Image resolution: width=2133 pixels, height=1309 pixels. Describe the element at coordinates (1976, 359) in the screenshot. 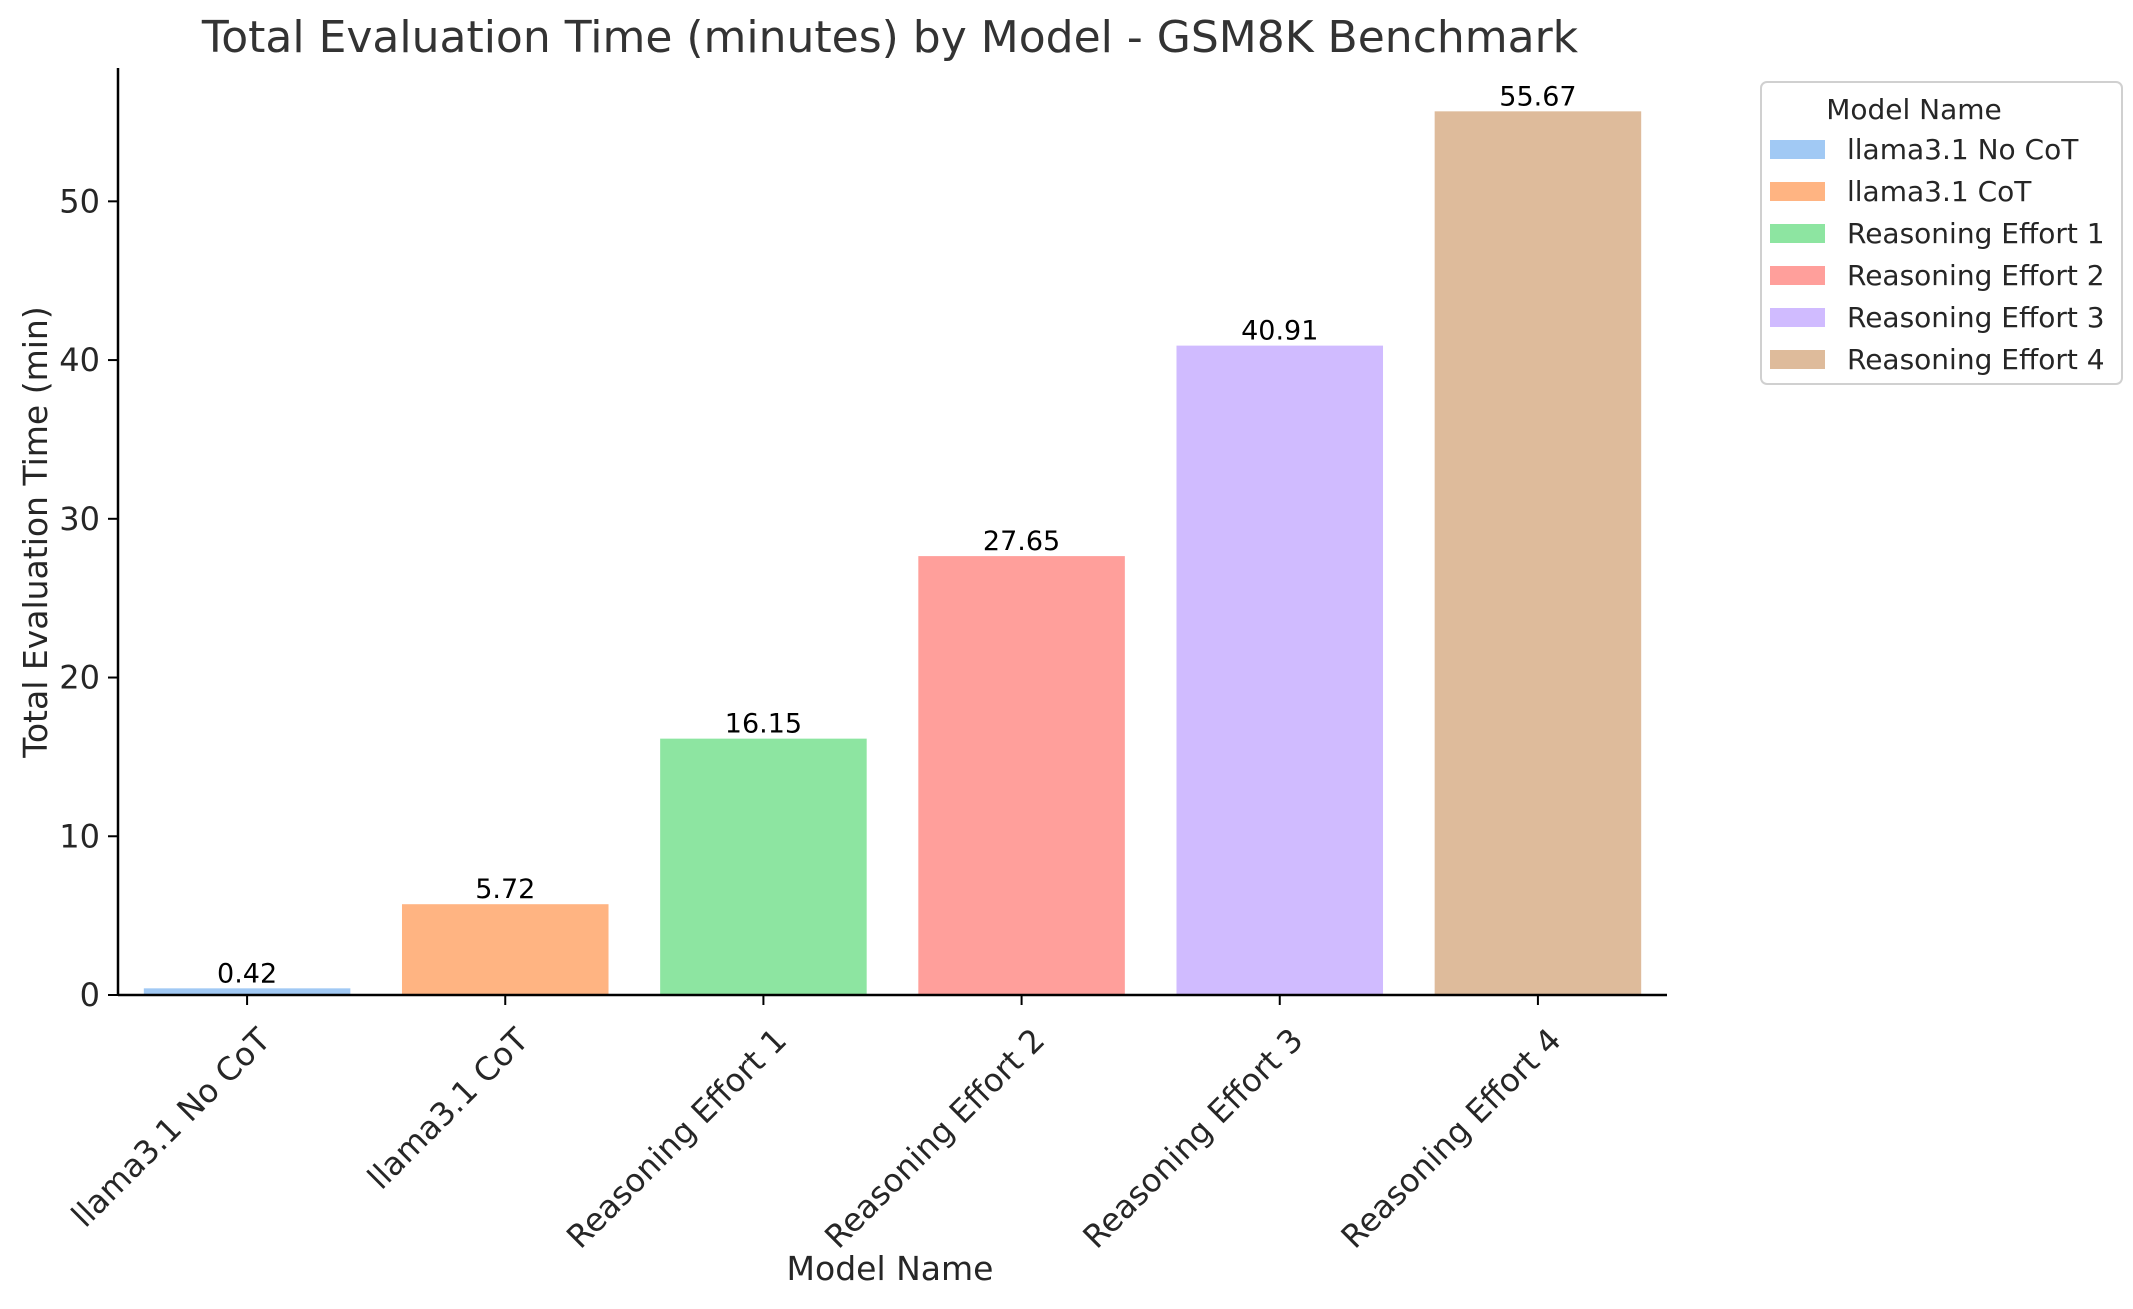

I see `legend-label: Reasoning Effort 4` at that location.